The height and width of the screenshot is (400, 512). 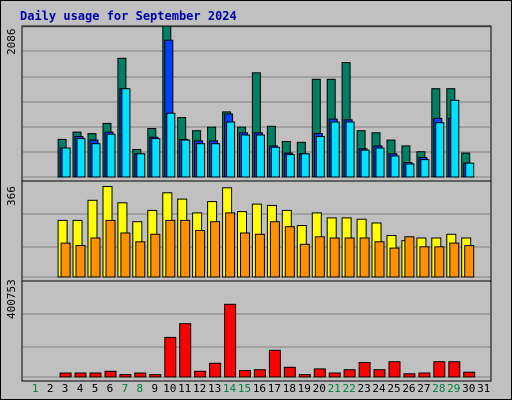 I want to click on x-axis-day-label: 4, so click(x=80, y=388).